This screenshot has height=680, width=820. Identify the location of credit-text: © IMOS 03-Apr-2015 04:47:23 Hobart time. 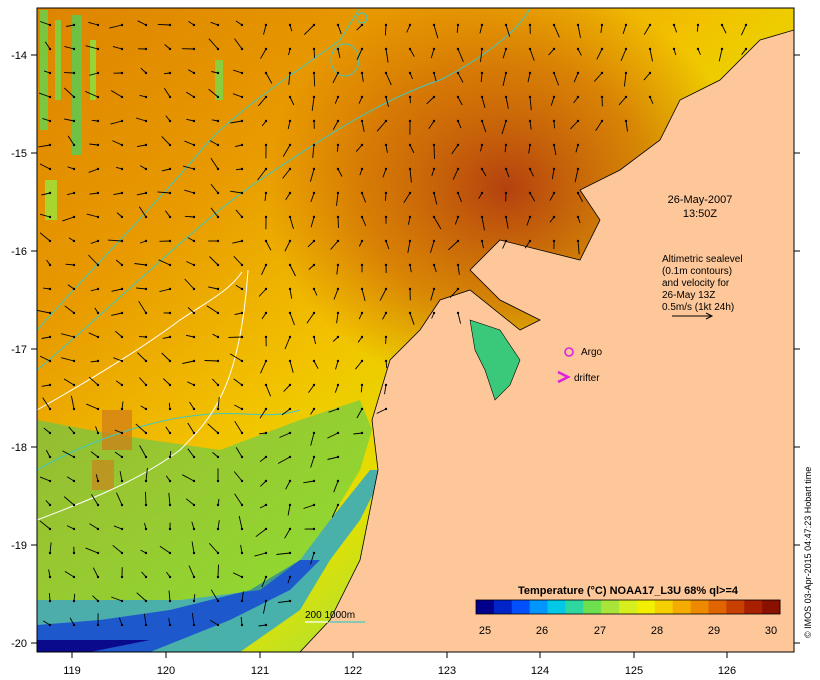
(808, 552).